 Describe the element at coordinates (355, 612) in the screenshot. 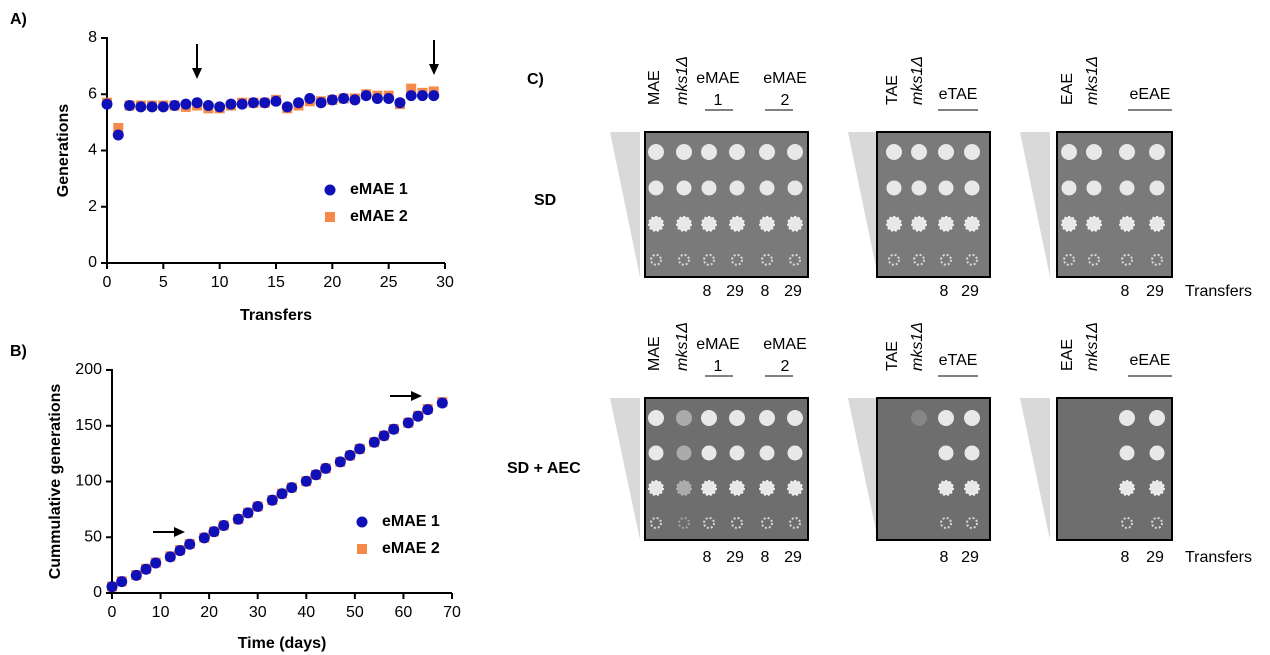

I see `x-tick-label: 50` at that location.